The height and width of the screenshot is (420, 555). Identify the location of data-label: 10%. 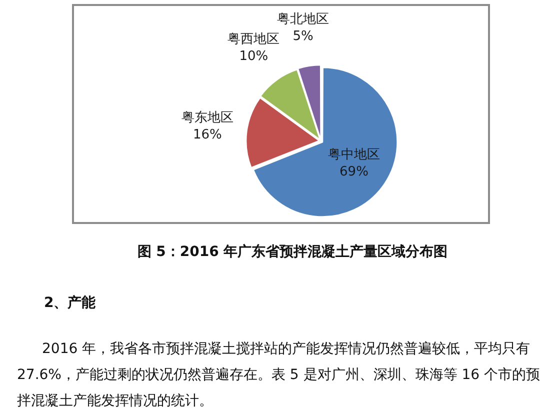
(253, 56).